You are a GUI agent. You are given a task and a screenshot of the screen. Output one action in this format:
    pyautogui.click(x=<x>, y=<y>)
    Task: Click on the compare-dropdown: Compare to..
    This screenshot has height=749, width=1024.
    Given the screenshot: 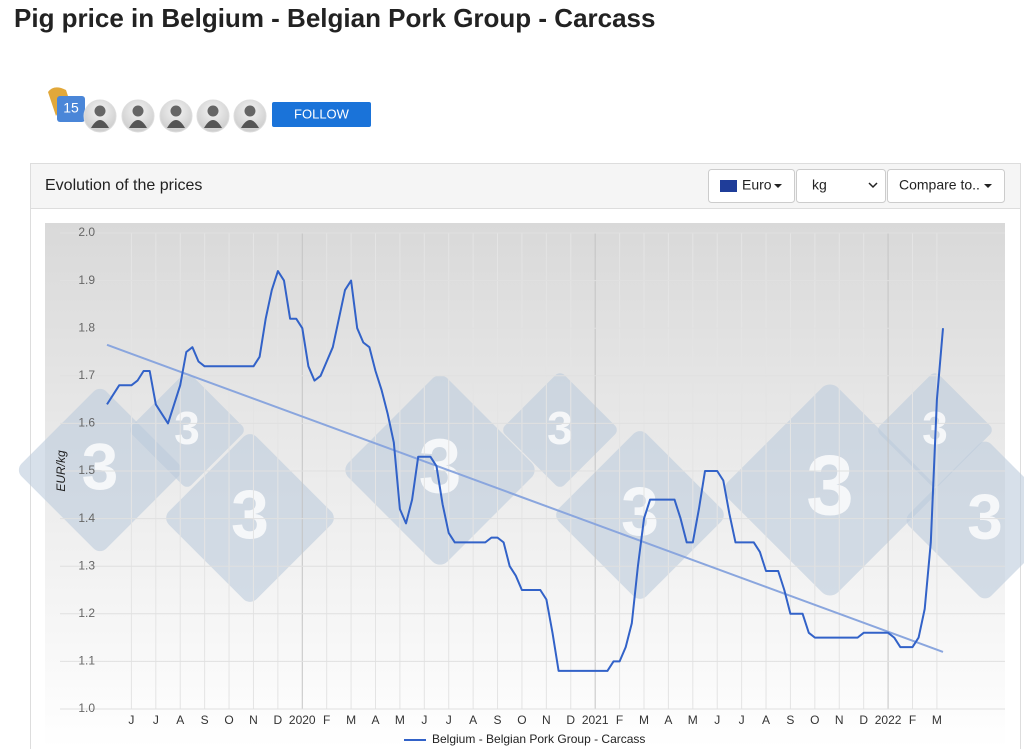 What is the action you would take?
    pyautogui.click(x=946, y=186)
    